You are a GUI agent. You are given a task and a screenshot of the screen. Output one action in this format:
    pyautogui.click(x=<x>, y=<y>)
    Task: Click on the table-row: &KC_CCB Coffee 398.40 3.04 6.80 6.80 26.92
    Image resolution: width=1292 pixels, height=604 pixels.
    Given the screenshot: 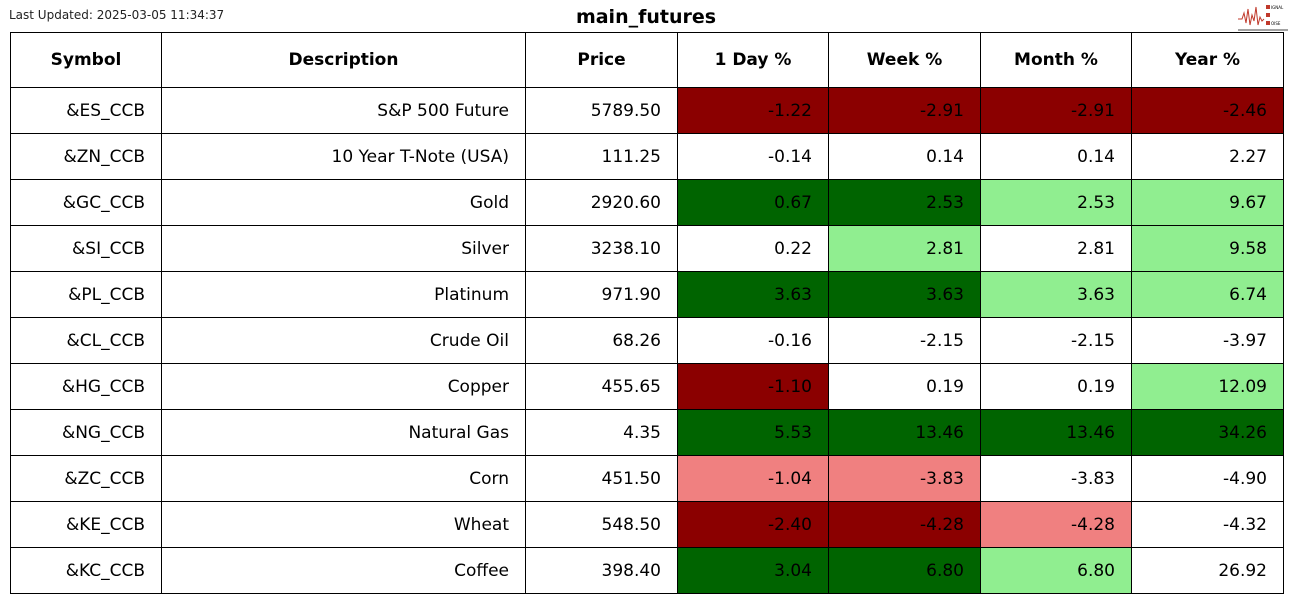 What is the action you would take?
    pyautogui.click(x=647, y=570)
    